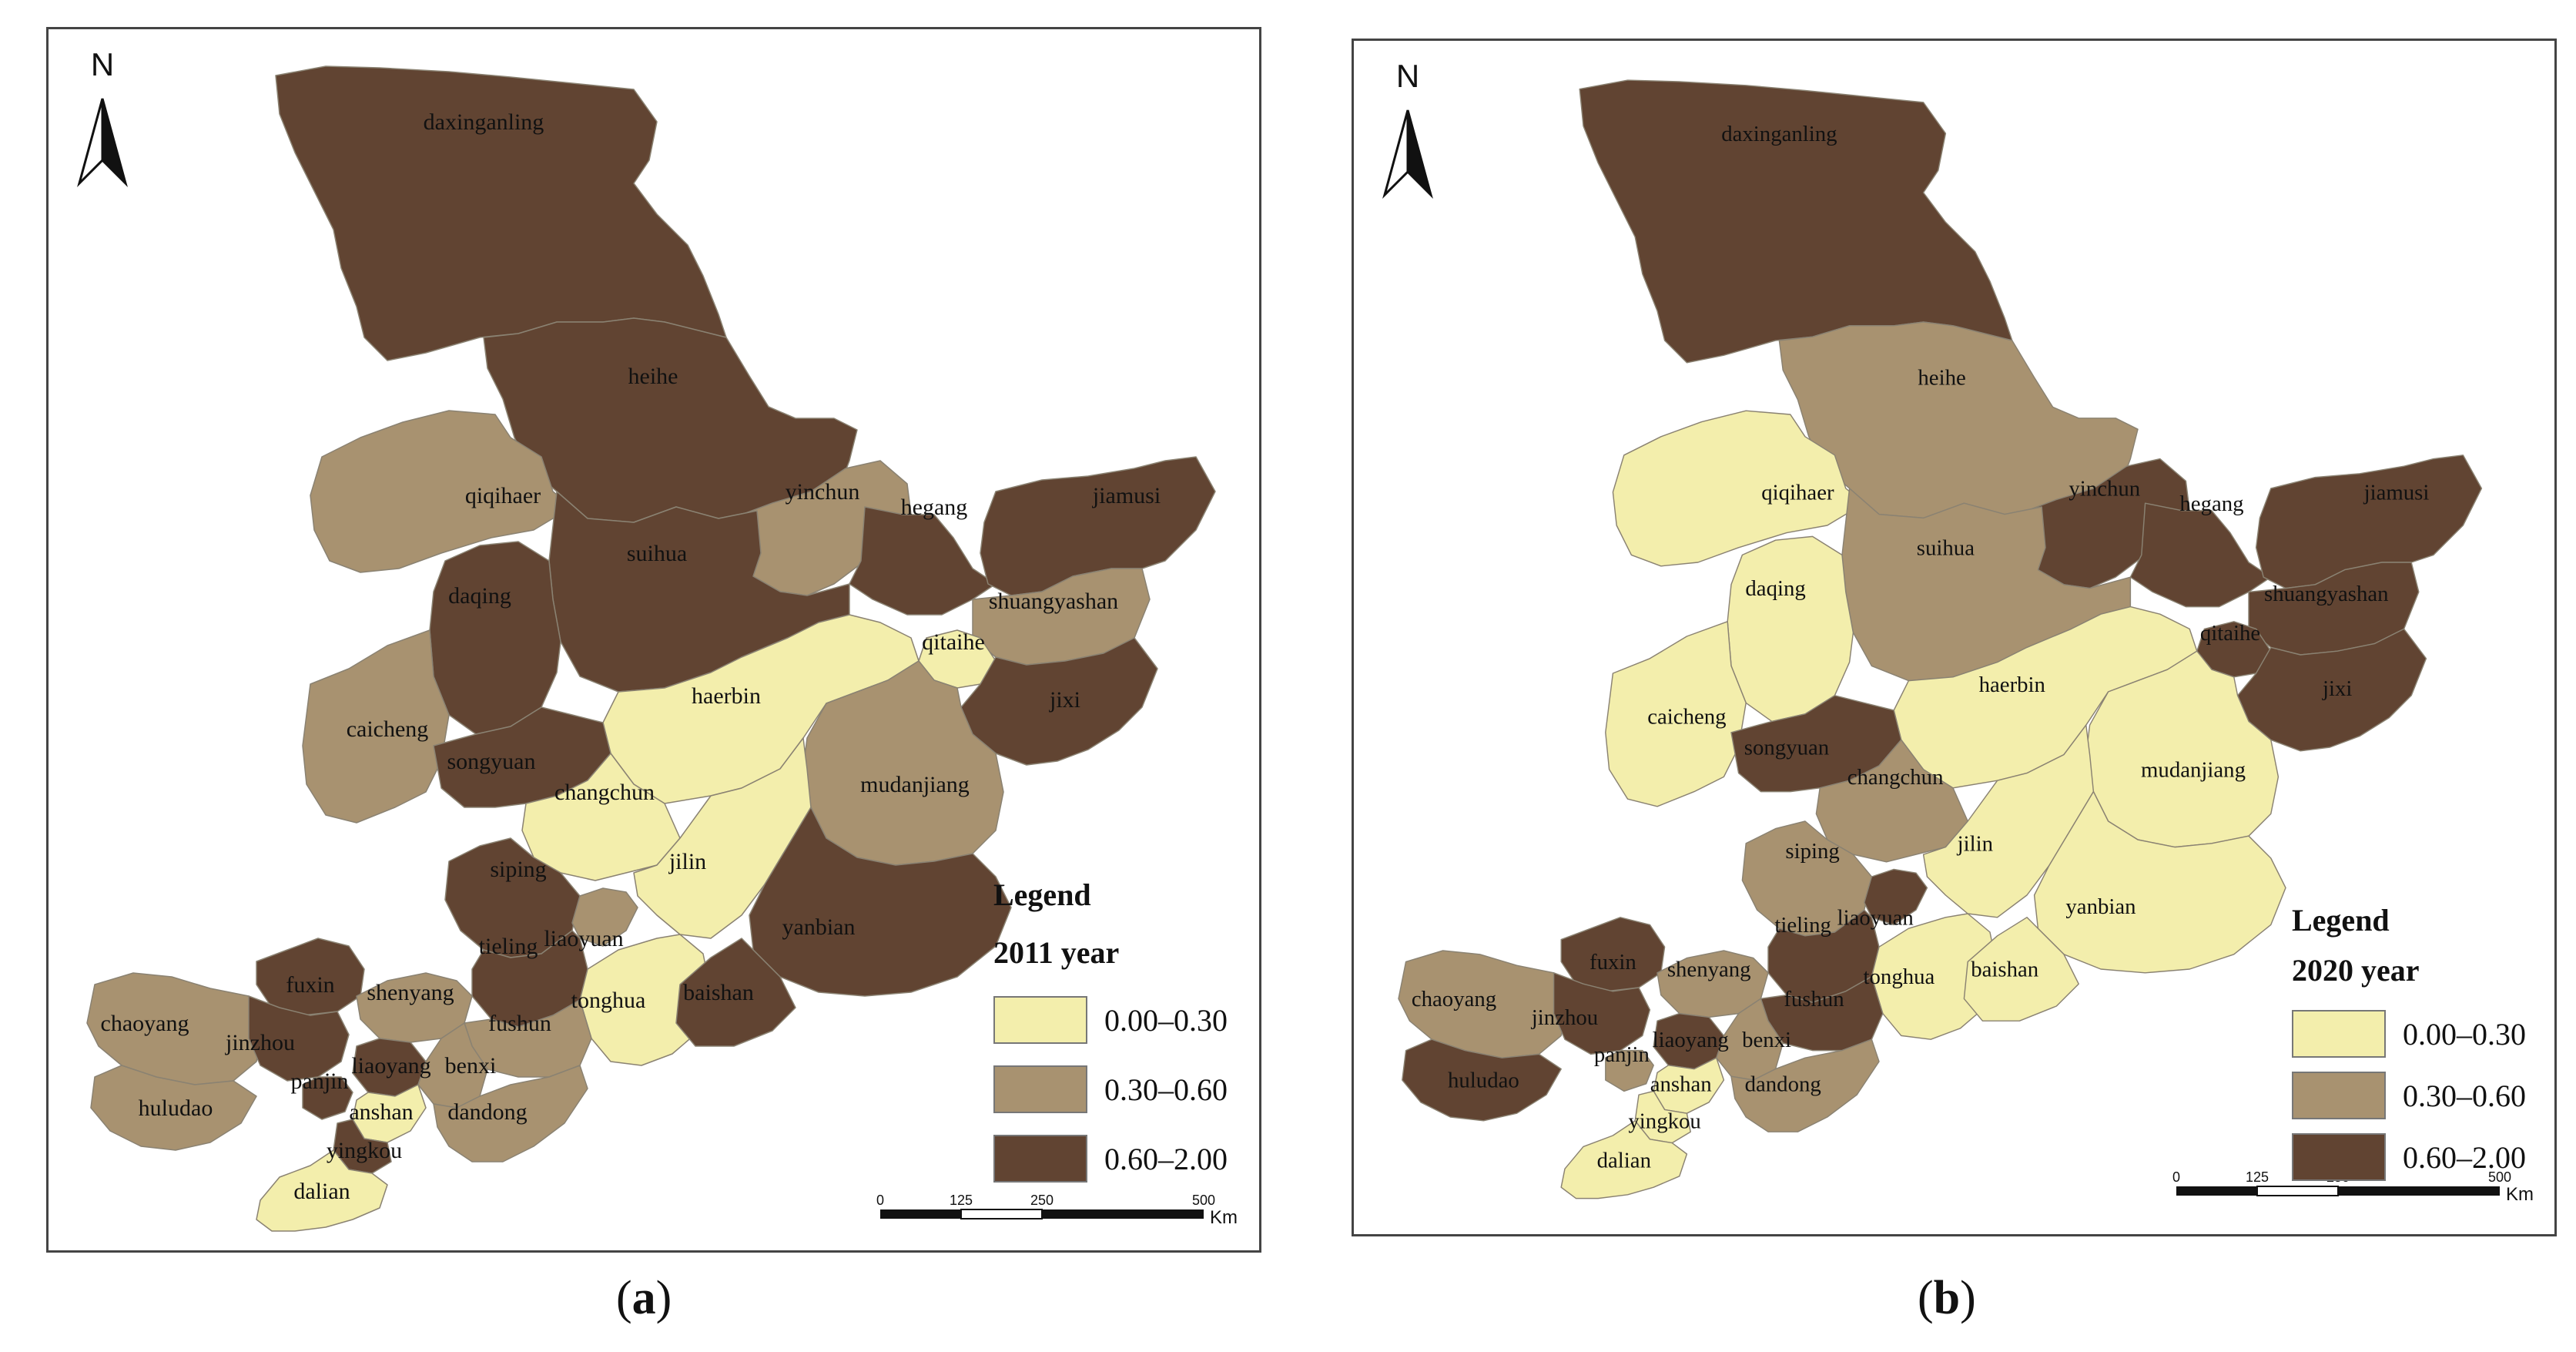 The width and height of the screenshot is (2576, 1352). Describe the element at coordinates (508, 947) in the screenshot. I see `region-label-tieling: tieling` at that location.